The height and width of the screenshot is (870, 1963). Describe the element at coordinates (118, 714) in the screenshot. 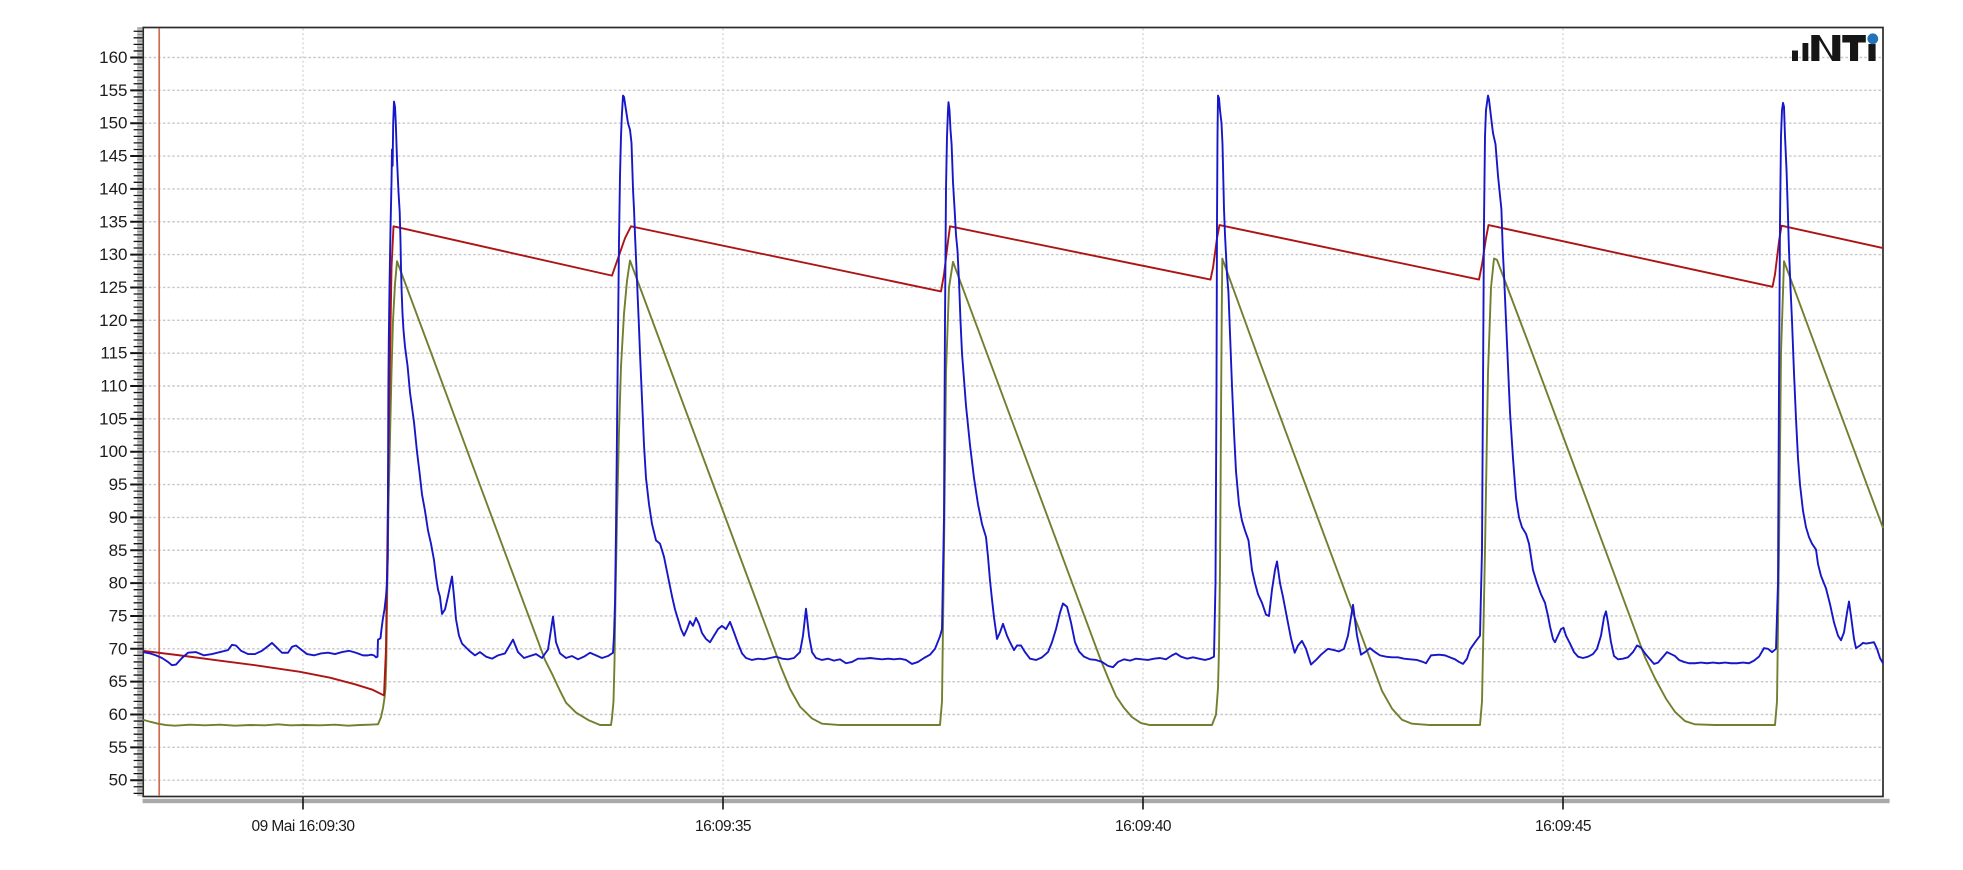

I see `svg-text: 60` at that location.